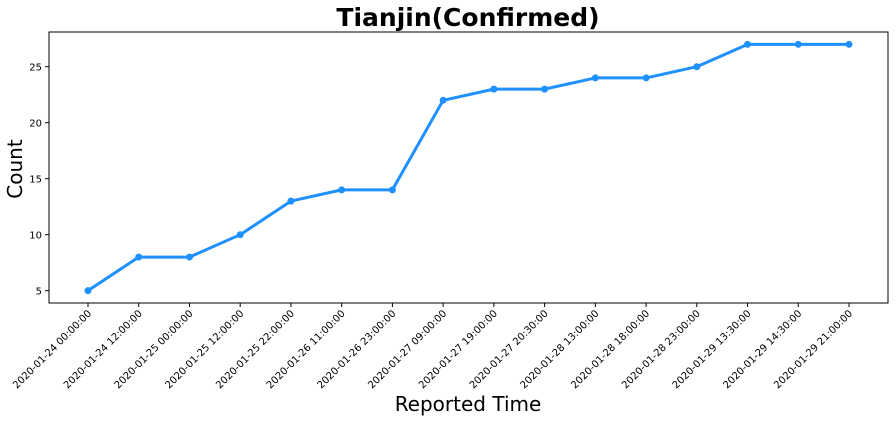  I want to click on y-axis-ticks: 5 10 15 20 25, so click(39, 180).